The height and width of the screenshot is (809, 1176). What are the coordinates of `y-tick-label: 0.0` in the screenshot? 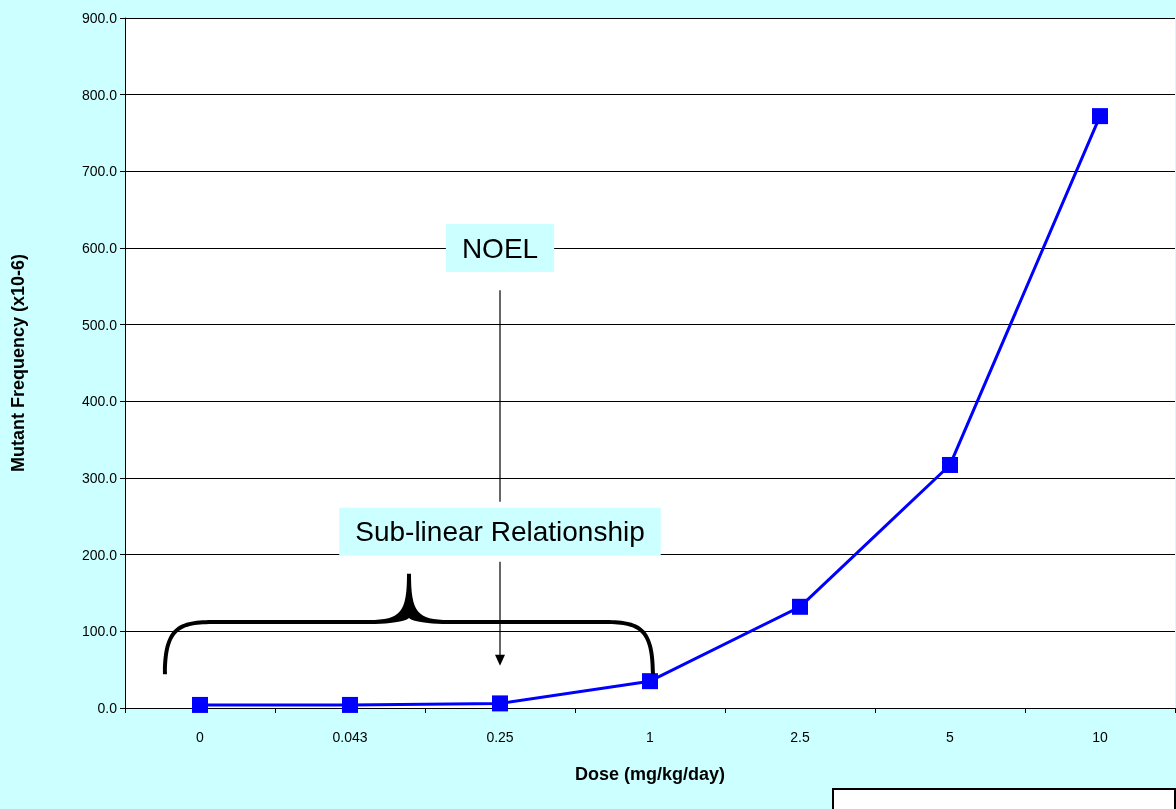 It's located at (107, 708).